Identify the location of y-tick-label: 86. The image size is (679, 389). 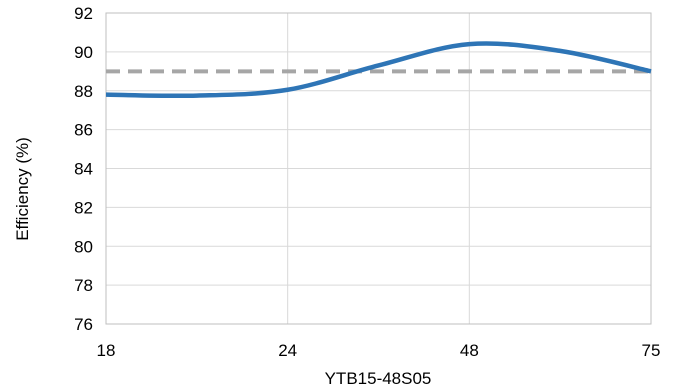
(83, 130).